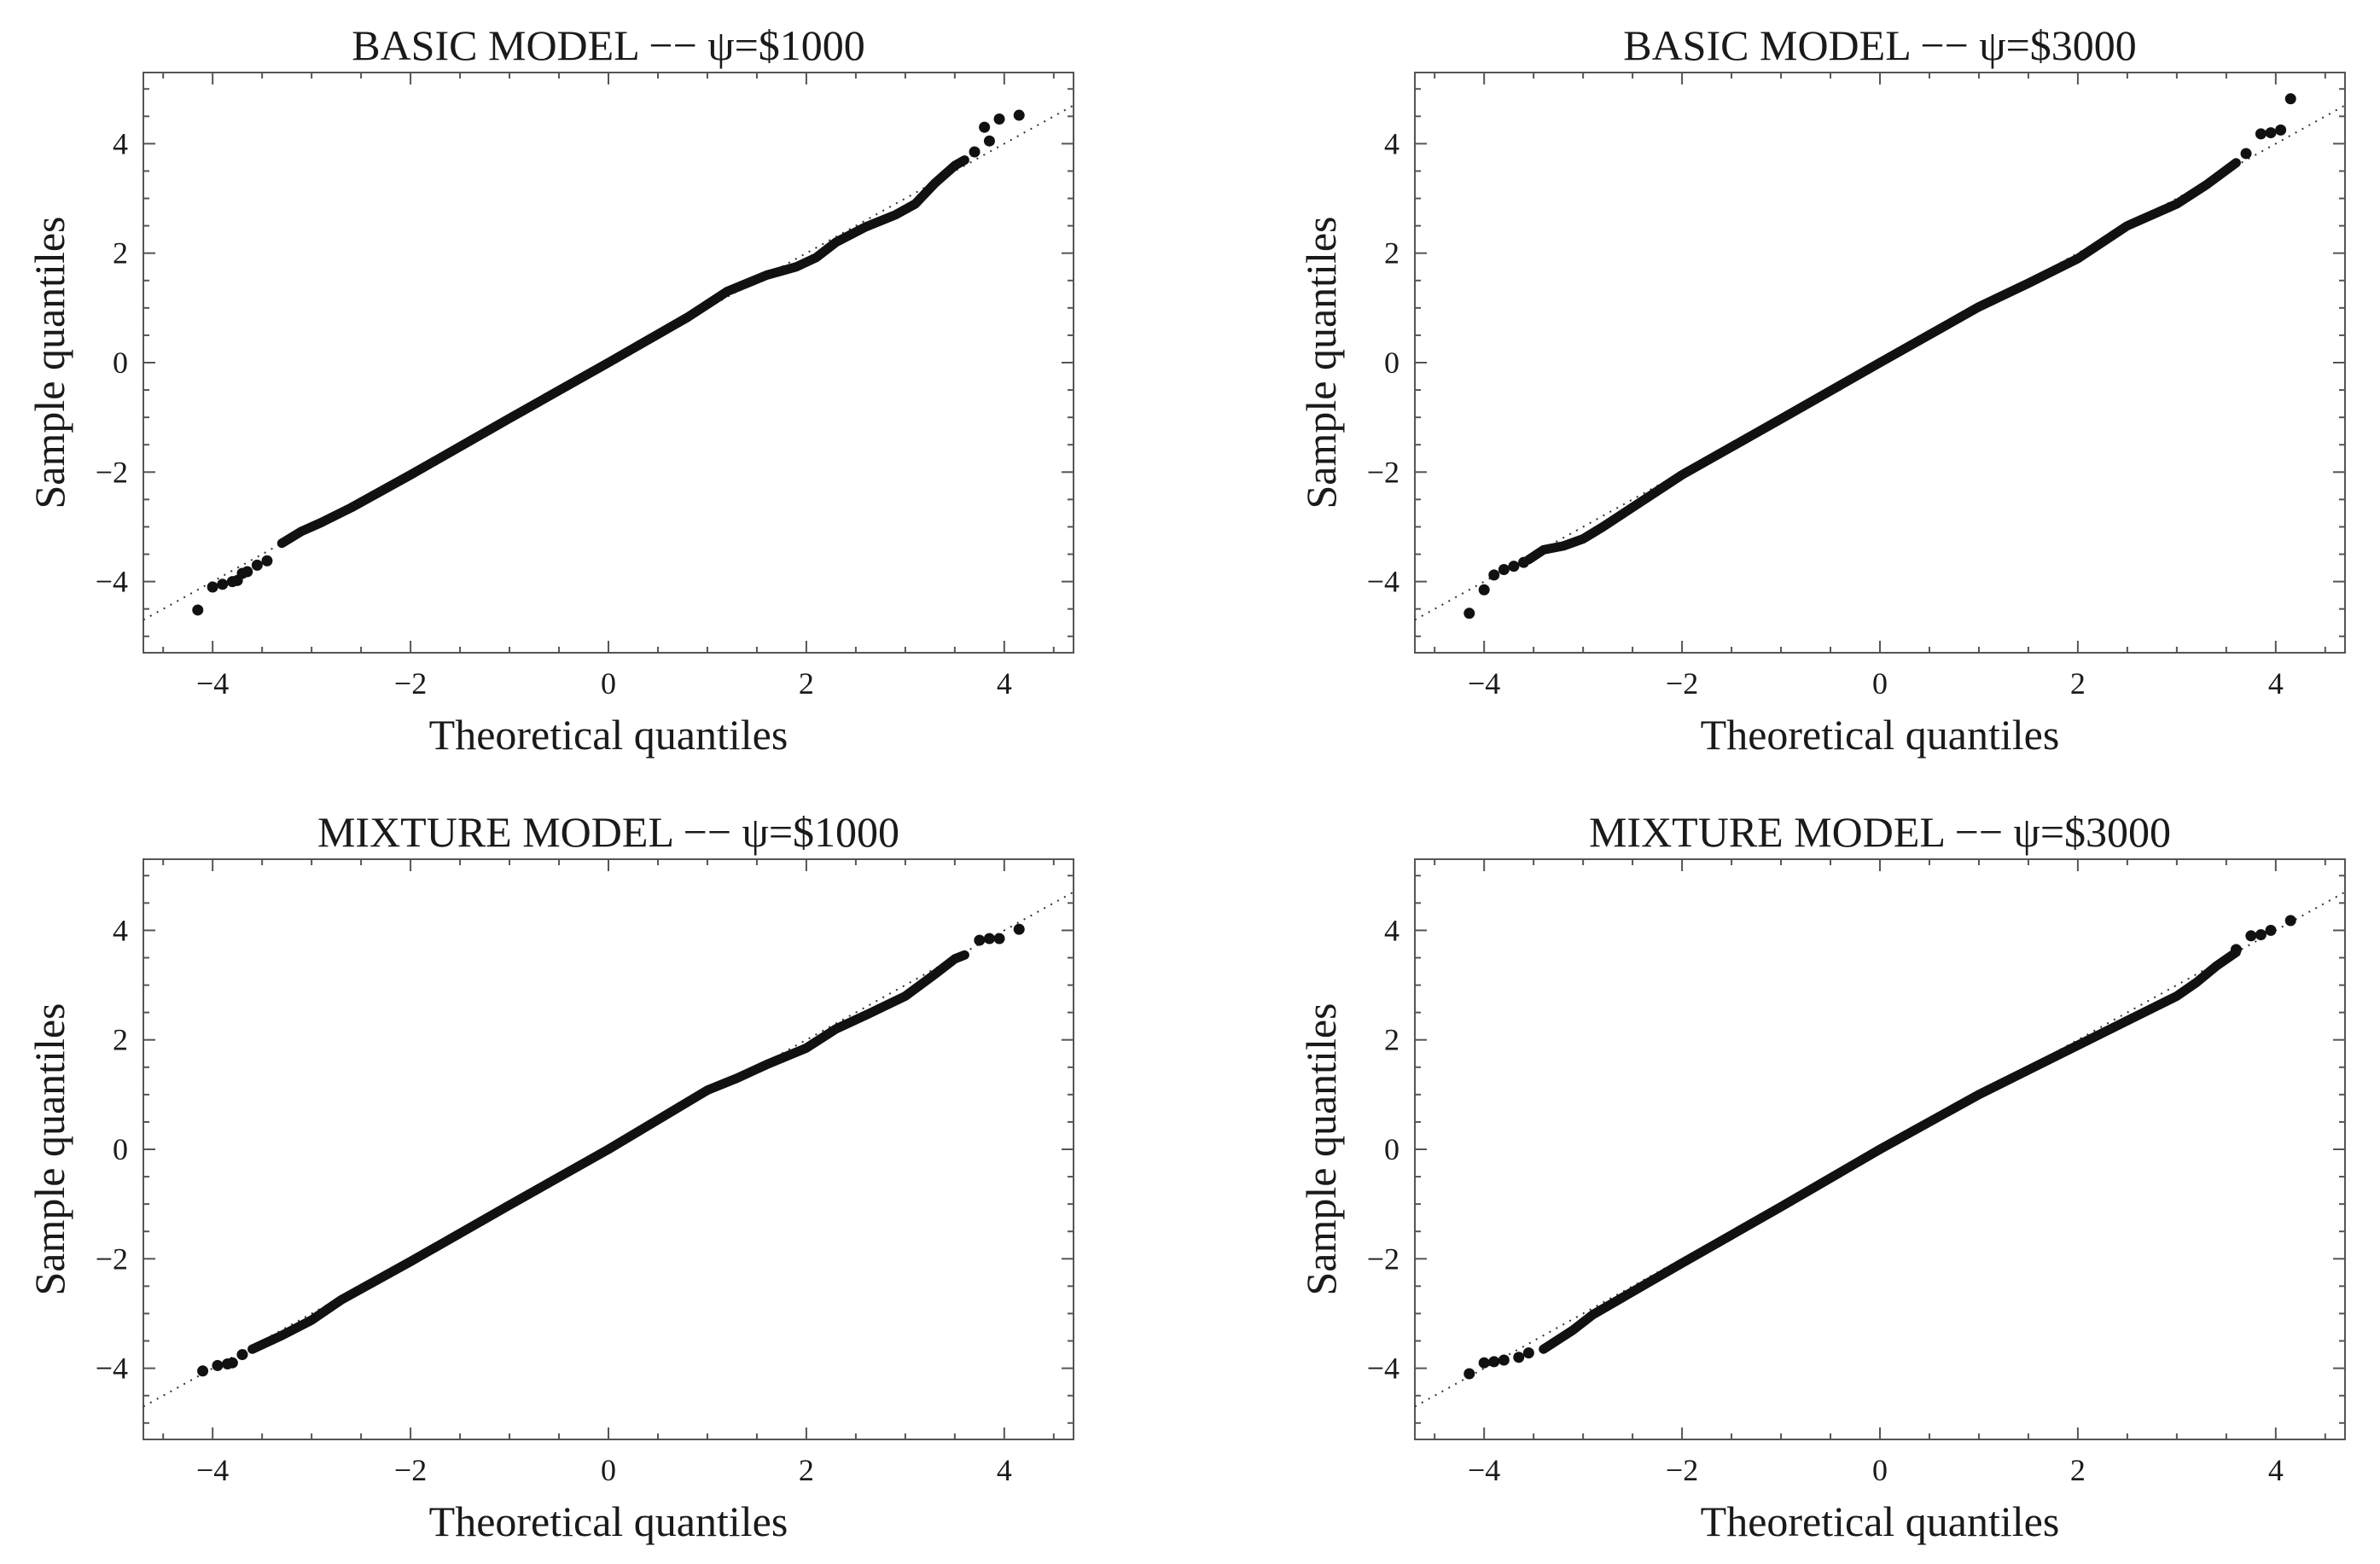 This screenshot has width=2380, height=1564. I want to click on panel-title: BASIC MODEL −− ψ=$1000, so click(608, 45).